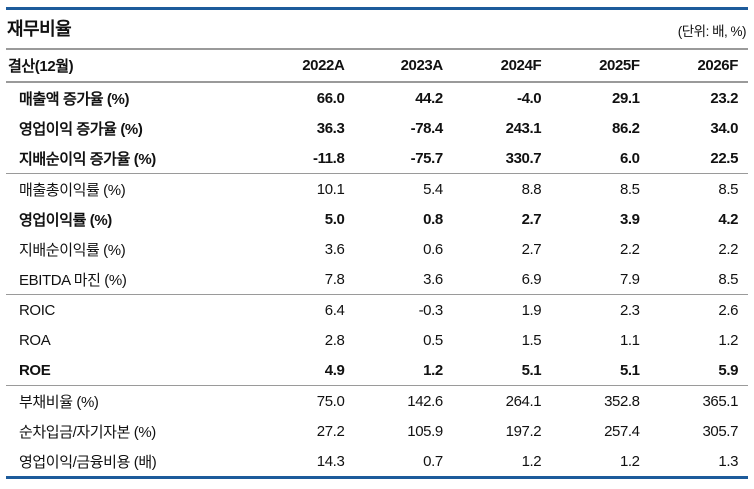 This screenshot has height=489, width=754. Describe the element at coordinates (619, 65) in the screenshot. I see `year-header-cell: 2025F` at that location.